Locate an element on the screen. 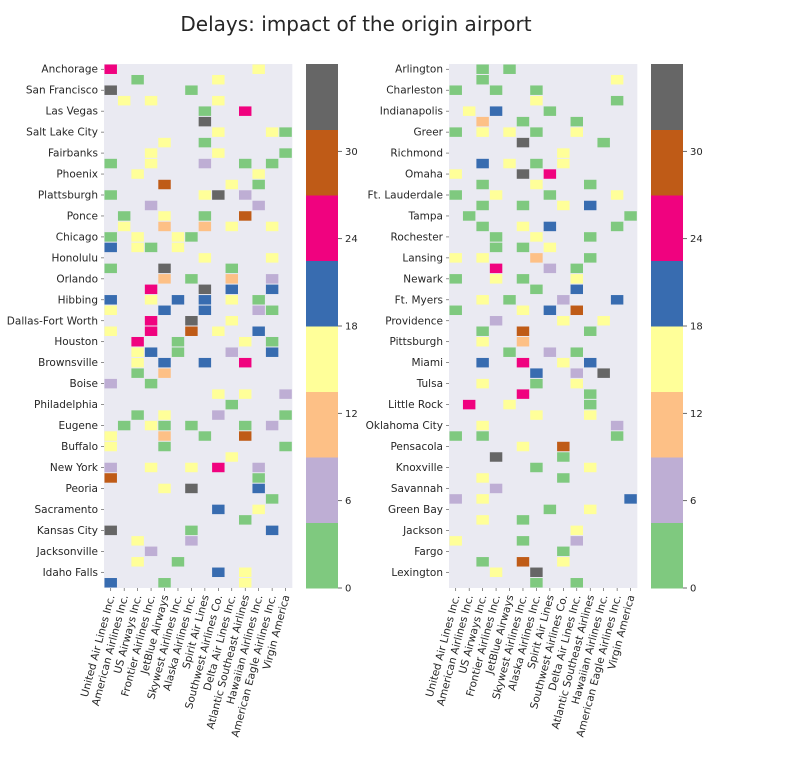 This screenshot has width=790, height=767. colorbar-tick-label: 30 is located at coordinates (351, 152).